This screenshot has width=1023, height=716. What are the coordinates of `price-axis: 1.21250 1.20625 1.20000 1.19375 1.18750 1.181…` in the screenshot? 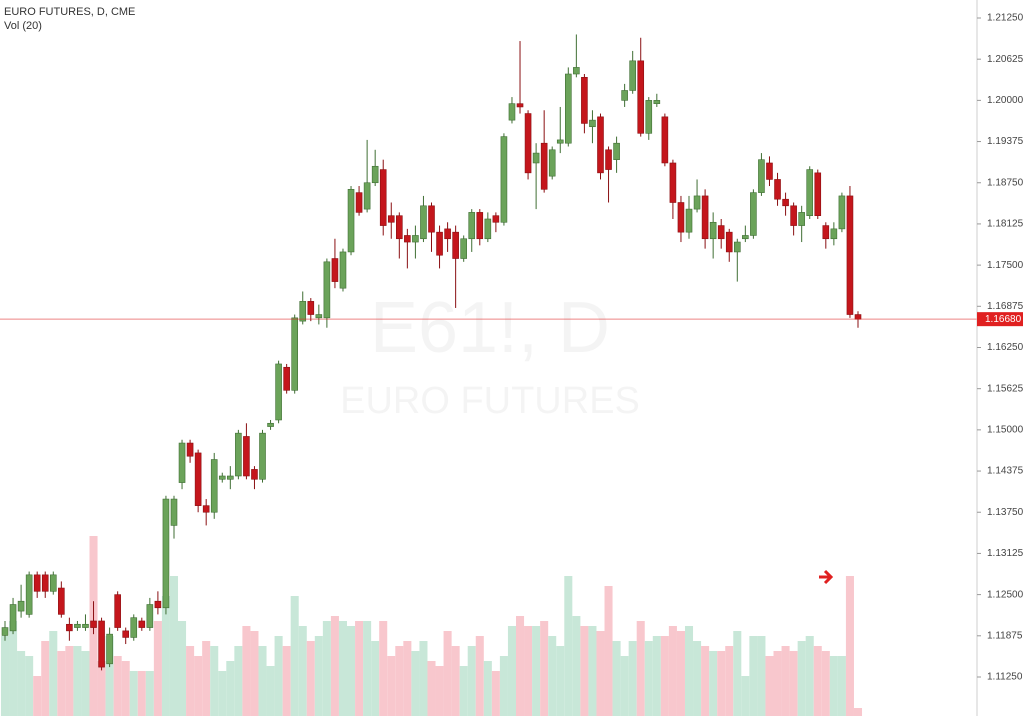 It's located at (1000, 348).